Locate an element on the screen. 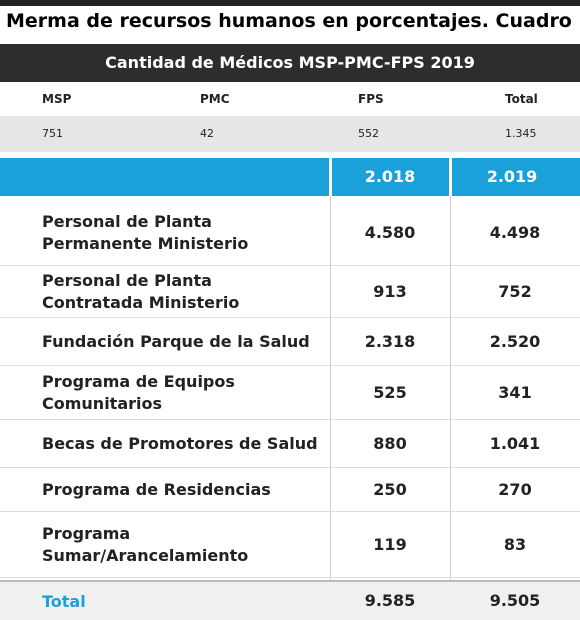 The width and height of the screenshot is (580, 620). label-line: Permanente Ministerio is located at coordinates (145, 243).